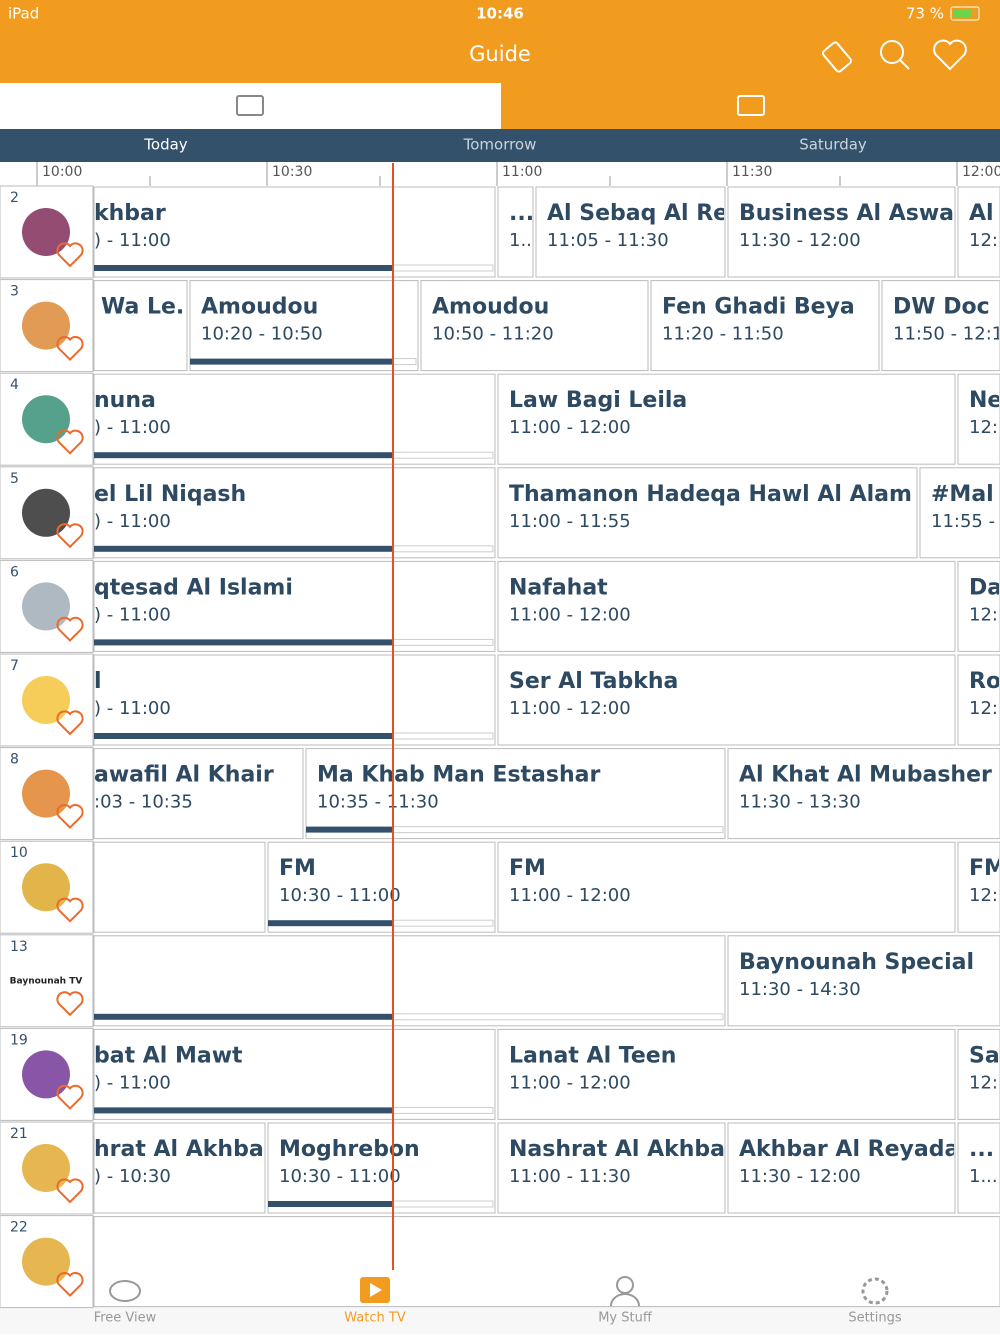 The height and width of the screenshot is (1338, 1000). What do you see at coordinates (570, 1176) in the screenshot?
I see `program-time: 11:00 - 11:30` at bounding box center [570, 1176].